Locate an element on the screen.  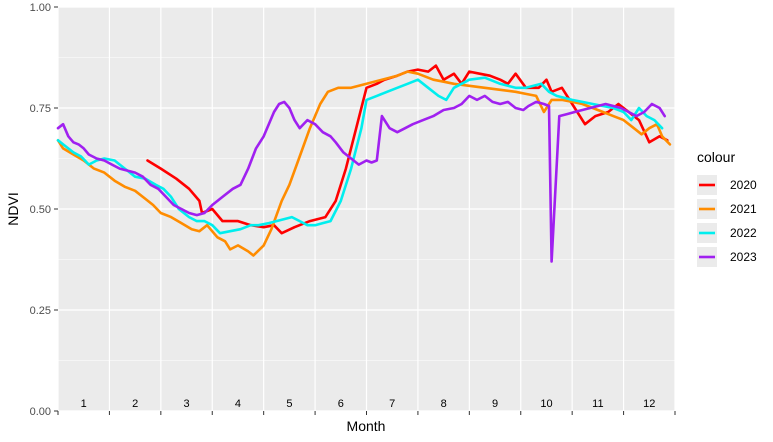
legend: colour 2020 2021 2022 2023 is located at coordinates (727, 208).